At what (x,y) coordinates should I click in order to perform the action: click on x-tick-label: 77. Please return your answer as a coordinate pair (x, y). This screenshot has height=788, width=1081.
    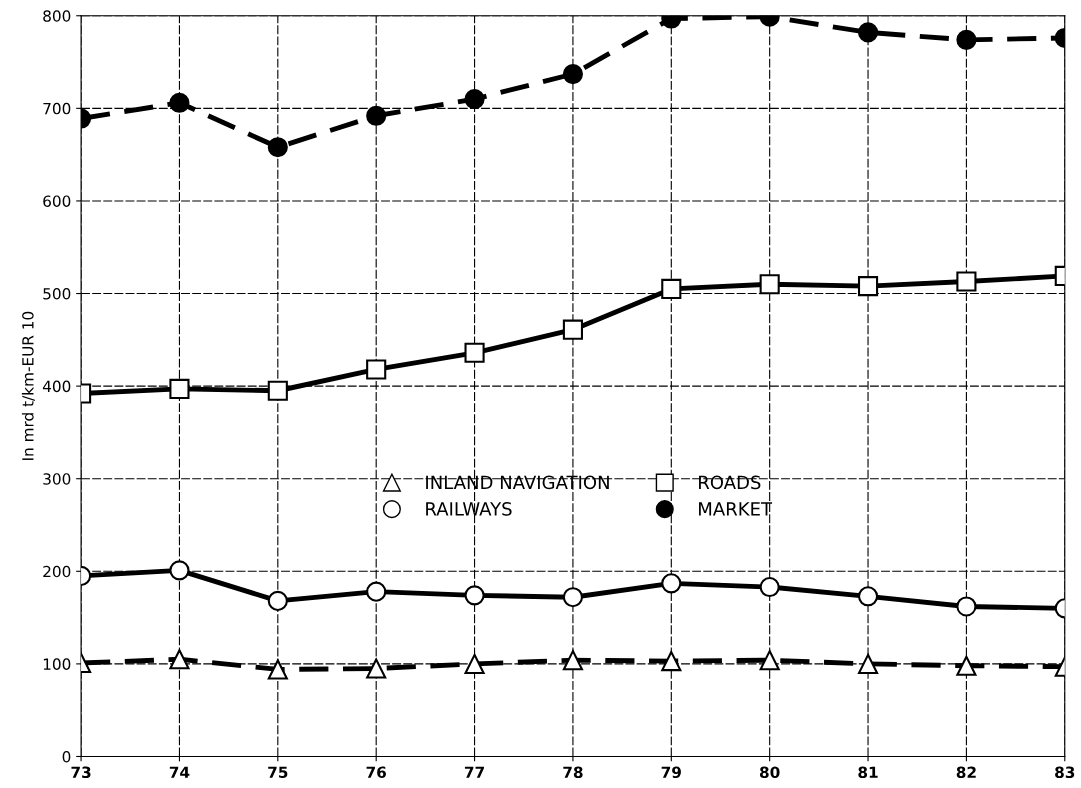
    Looking at the image, I should click on (474, 772).